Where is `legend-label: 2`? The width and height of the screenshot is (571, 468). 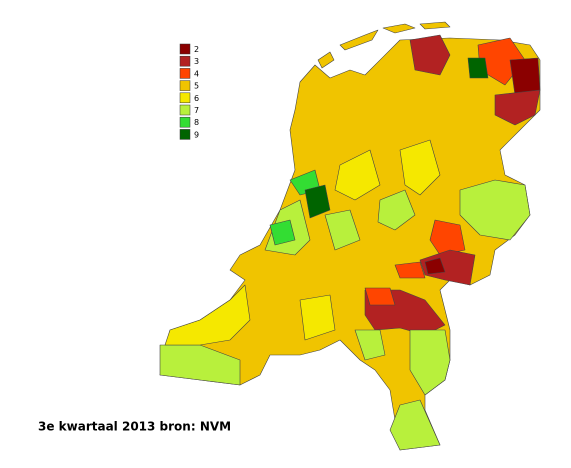 legend-label: 2 is located at coordinates (196, 49).